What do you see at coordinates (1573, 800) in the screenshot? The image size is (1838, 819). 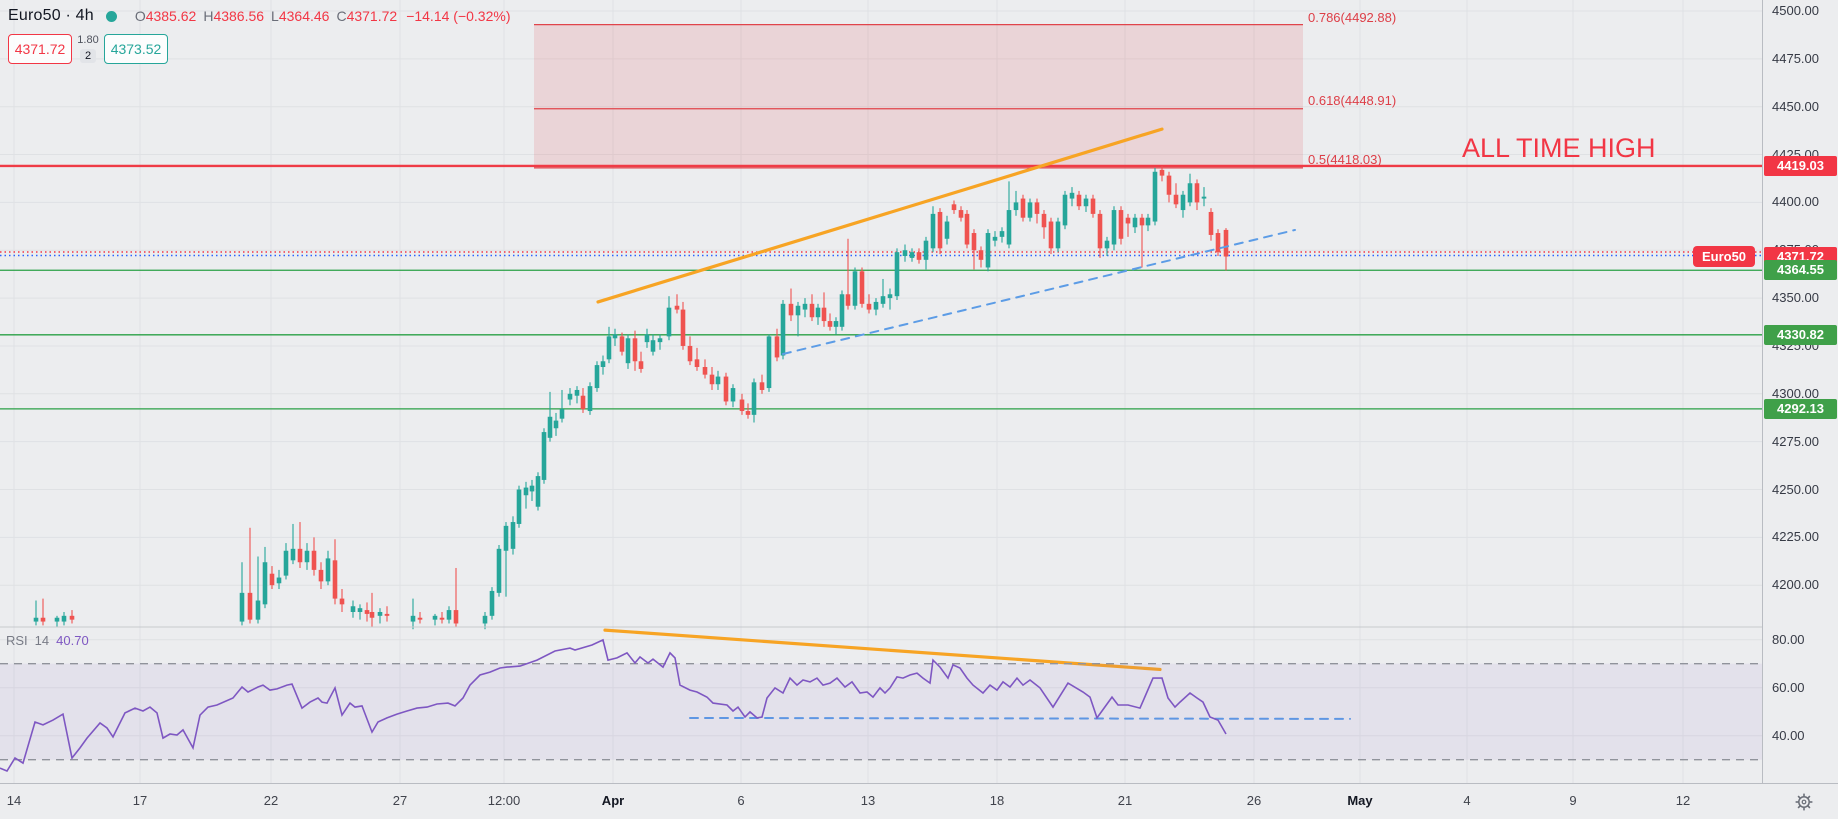 I see `time-tick-label: 9` at bounding box center [1573, 800].